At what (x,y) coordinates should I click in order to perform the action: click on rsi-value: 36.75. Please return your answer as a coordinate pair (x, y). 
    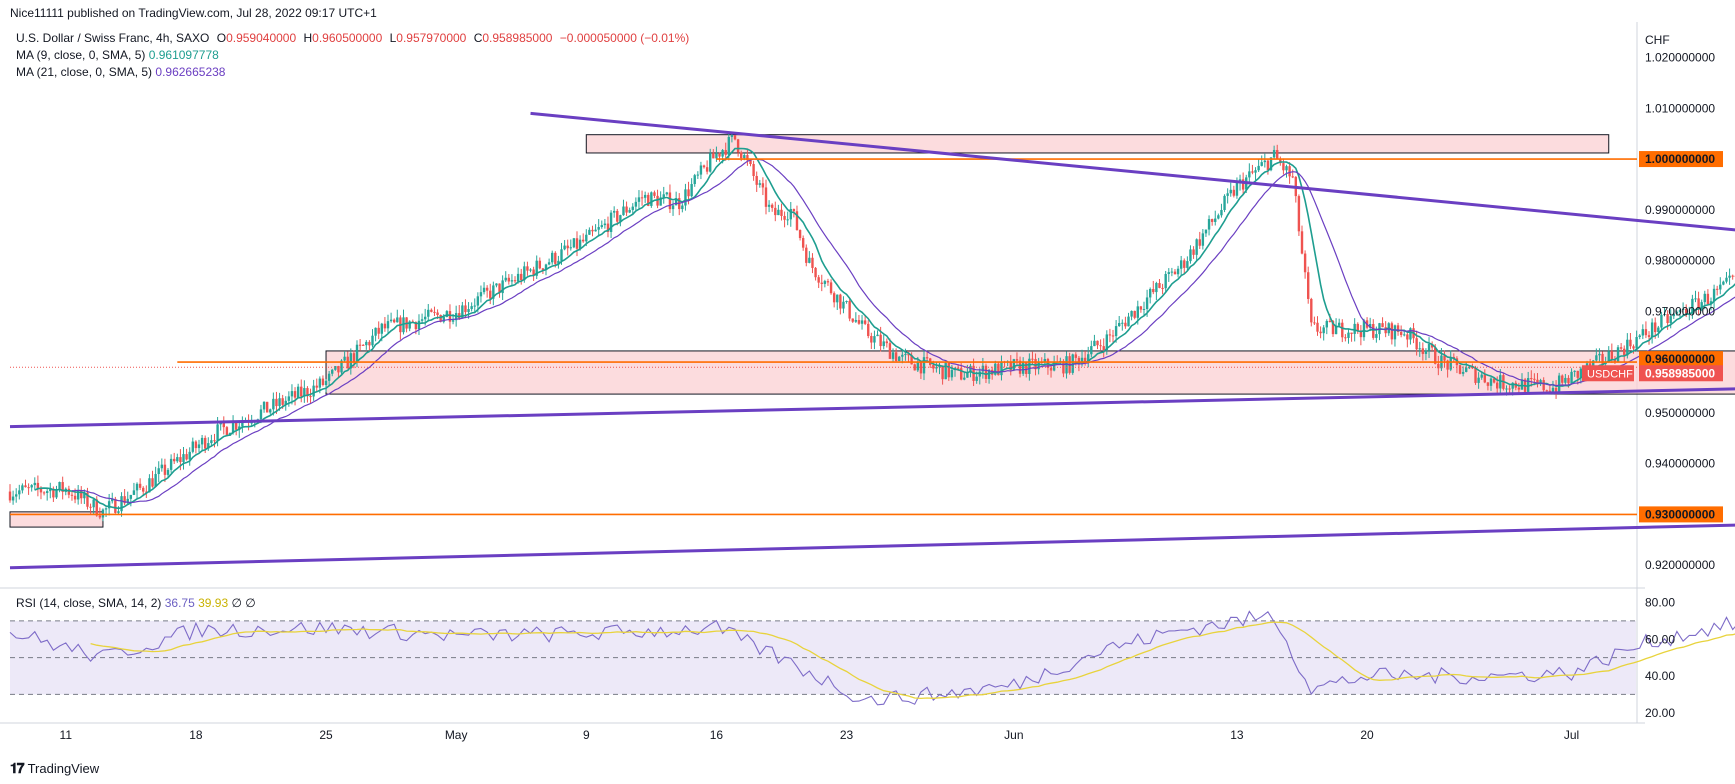
    Looking at the image, I should click on (179, 603).